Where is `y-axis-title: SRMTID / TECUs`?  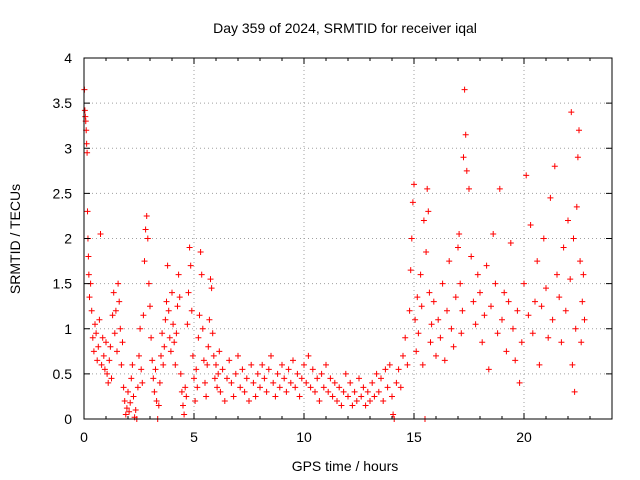
y-axis-title: SRMTID / TECUs is located at coordinates (15, 239).